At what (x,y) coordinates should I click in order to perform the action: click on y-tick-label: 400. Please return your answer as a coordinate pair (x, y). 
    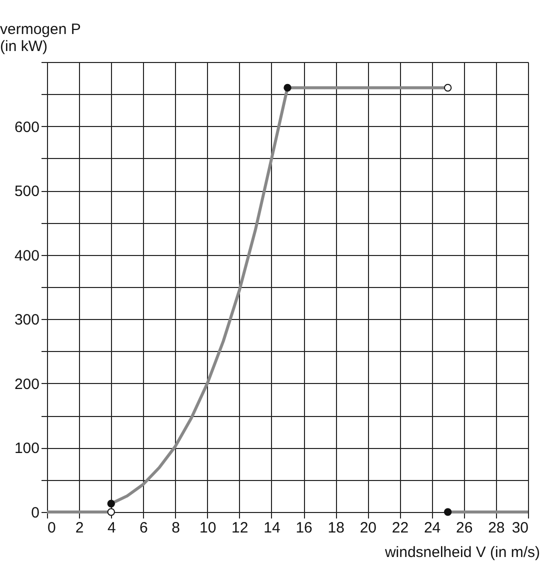
    Looking at the image, I should click on (27, 255).